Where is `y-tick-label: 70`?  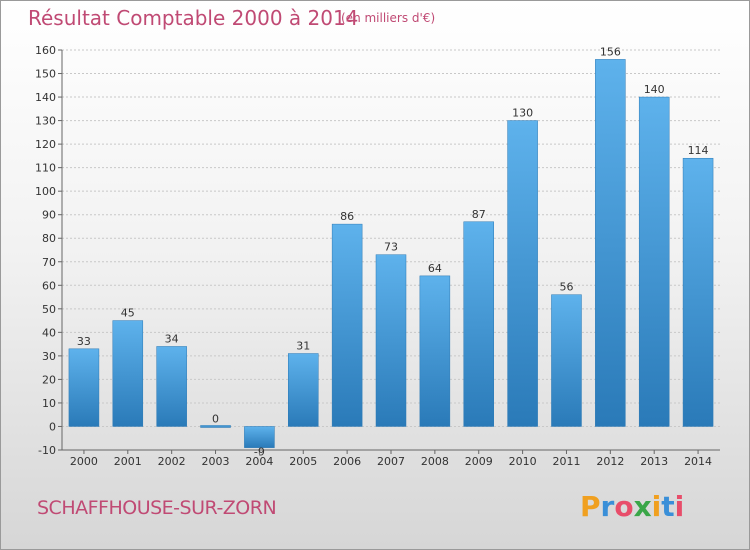 y-tick-label: 70 is located at coordinates (49, 262).